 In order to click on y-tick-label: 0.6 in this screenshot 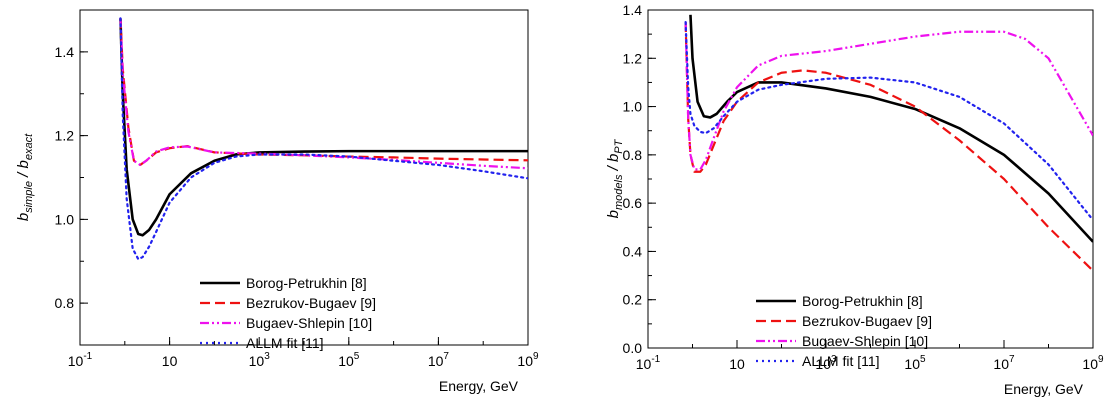, I will do `click(633, 203)`.